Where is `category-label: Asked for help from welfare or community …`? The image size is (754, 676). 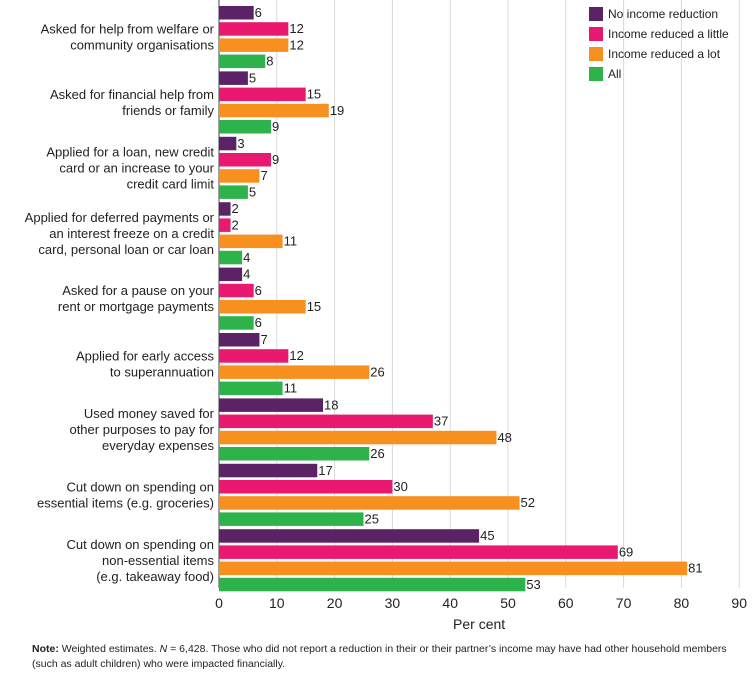
category-label: Asked for help from welfare or community … is located at coordinates (128, 37).